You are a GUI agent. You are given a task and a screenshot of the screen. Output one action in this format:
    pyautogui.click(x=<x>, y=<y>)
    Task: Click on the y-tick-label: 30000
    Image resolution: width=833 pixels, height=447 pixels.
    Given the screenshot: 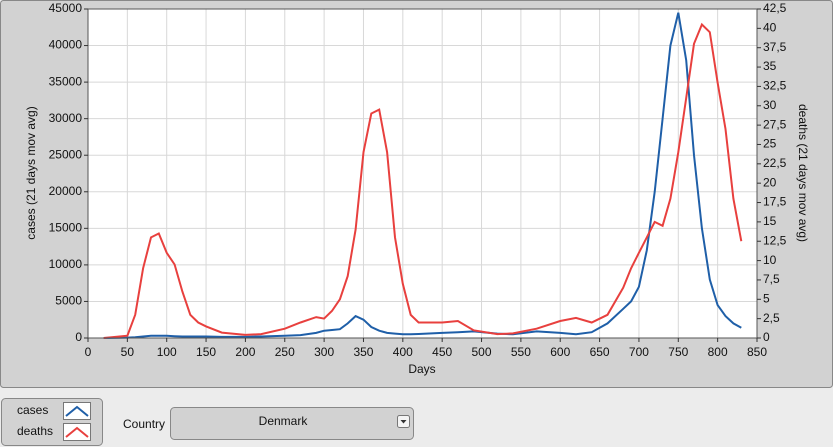 What is the action you would take?
    pyautogui.click(x=66, y=118)
    